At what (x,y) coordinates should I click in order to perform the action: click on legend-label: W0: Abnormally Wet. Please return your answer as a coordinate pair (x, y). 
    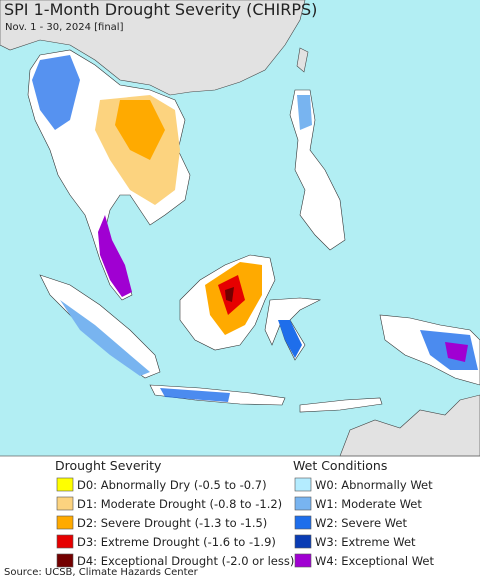
    Looking at the image, I should click on (374, 485).